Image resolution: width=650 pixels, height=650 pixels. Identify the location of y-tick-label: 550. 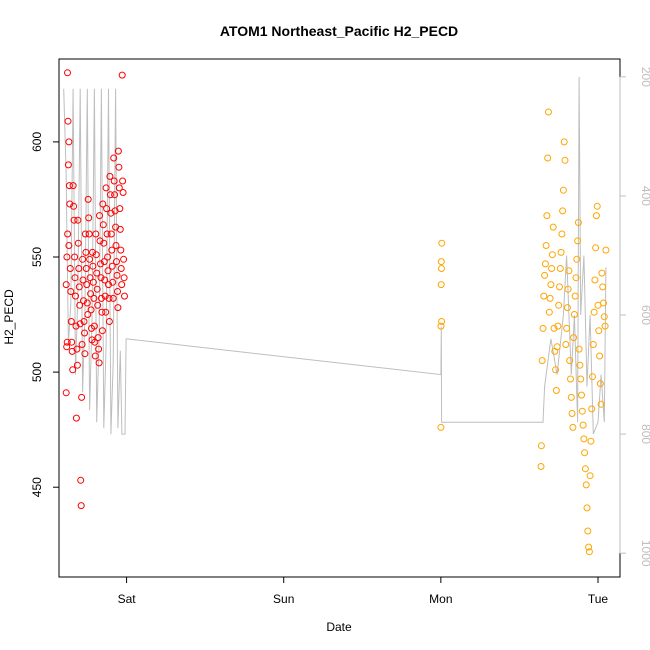
(37, 257).